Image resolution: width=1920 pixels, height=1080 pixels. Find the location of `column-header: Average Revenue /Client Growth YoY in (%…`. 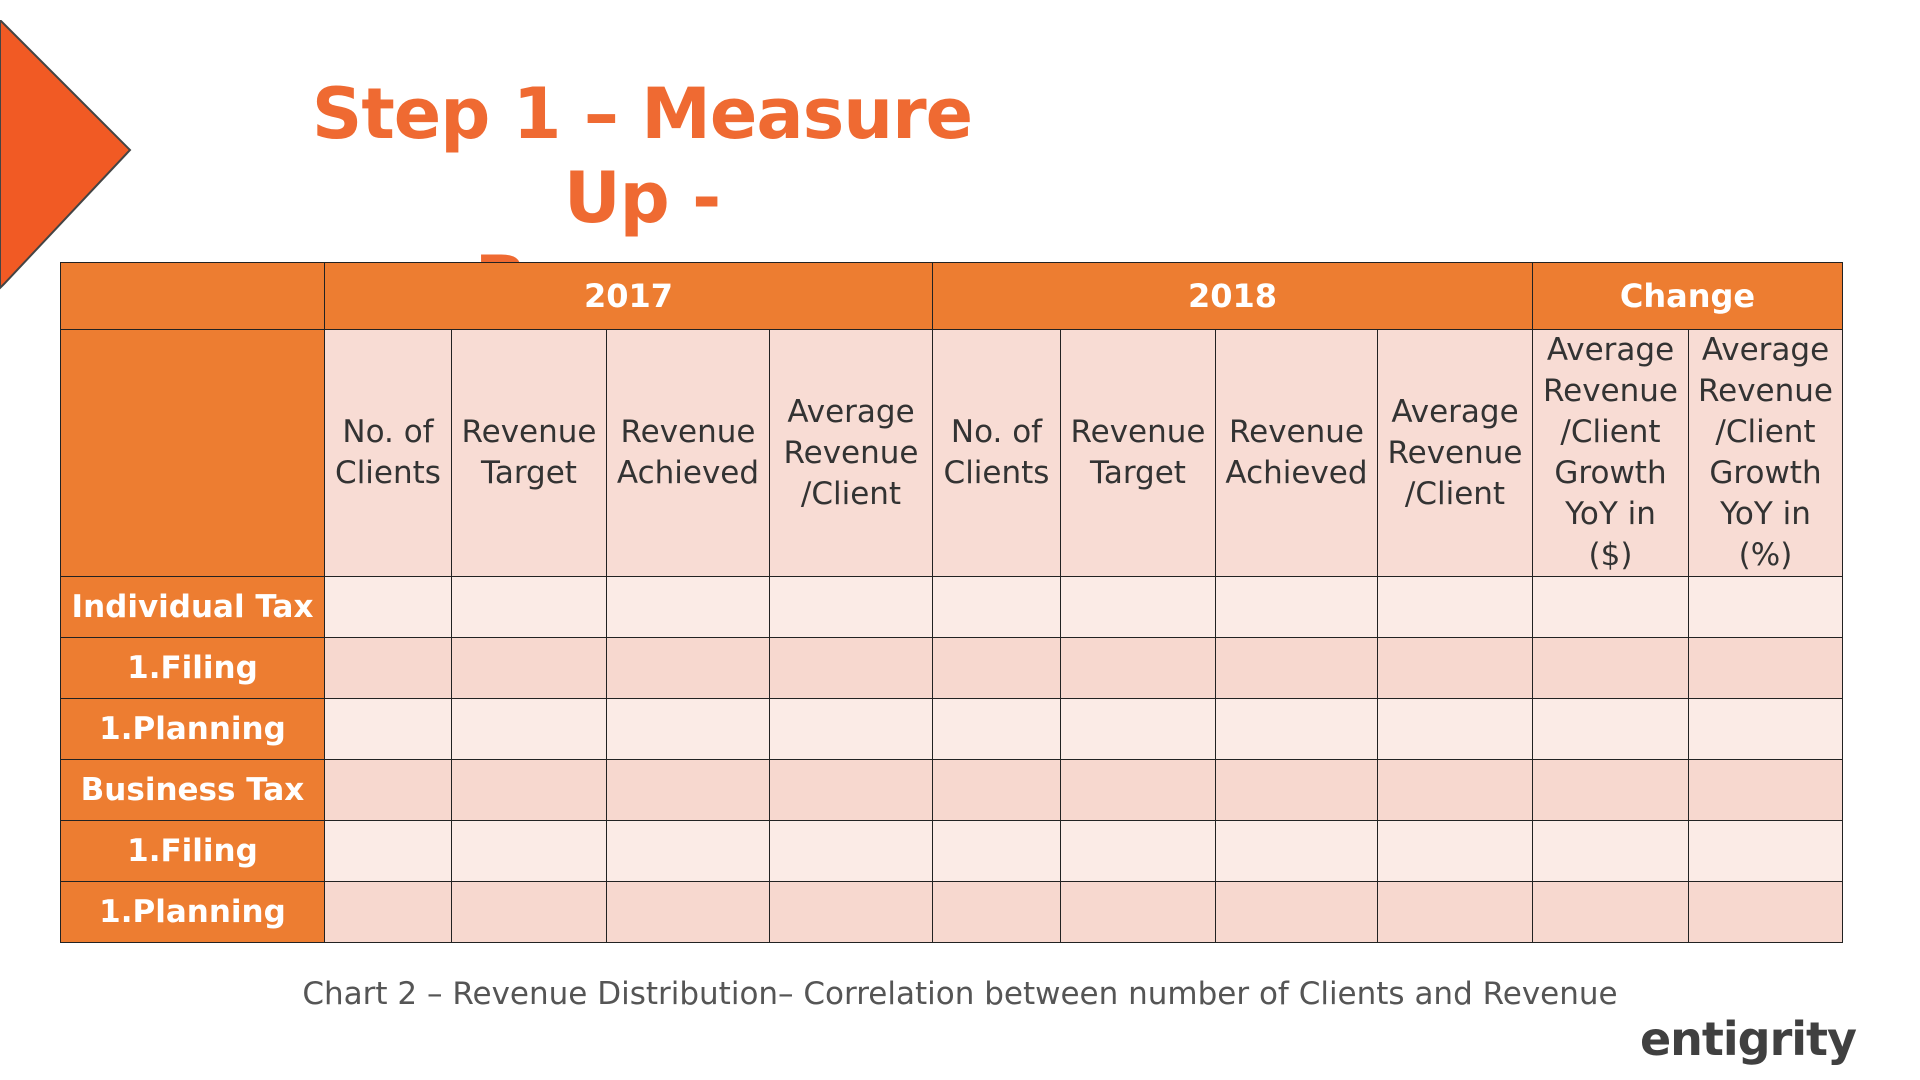

column-header: Average Revenue /Client Growth YoY in (%… is located at coordinates (1765, 453).